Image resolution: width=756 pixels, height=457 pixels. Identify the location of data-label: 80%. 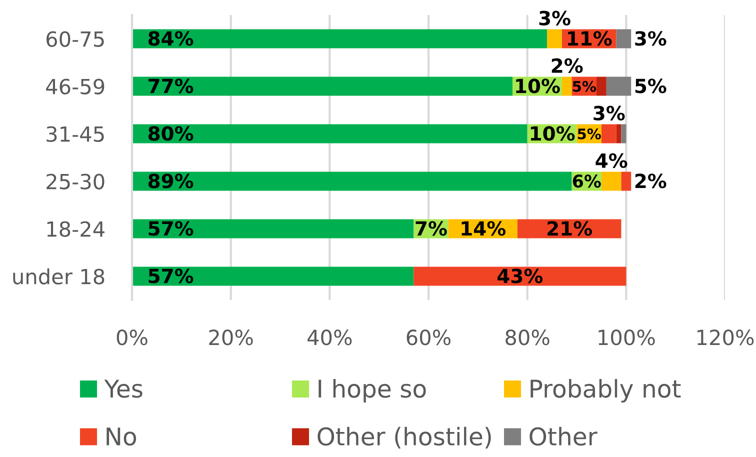
(171, 133).